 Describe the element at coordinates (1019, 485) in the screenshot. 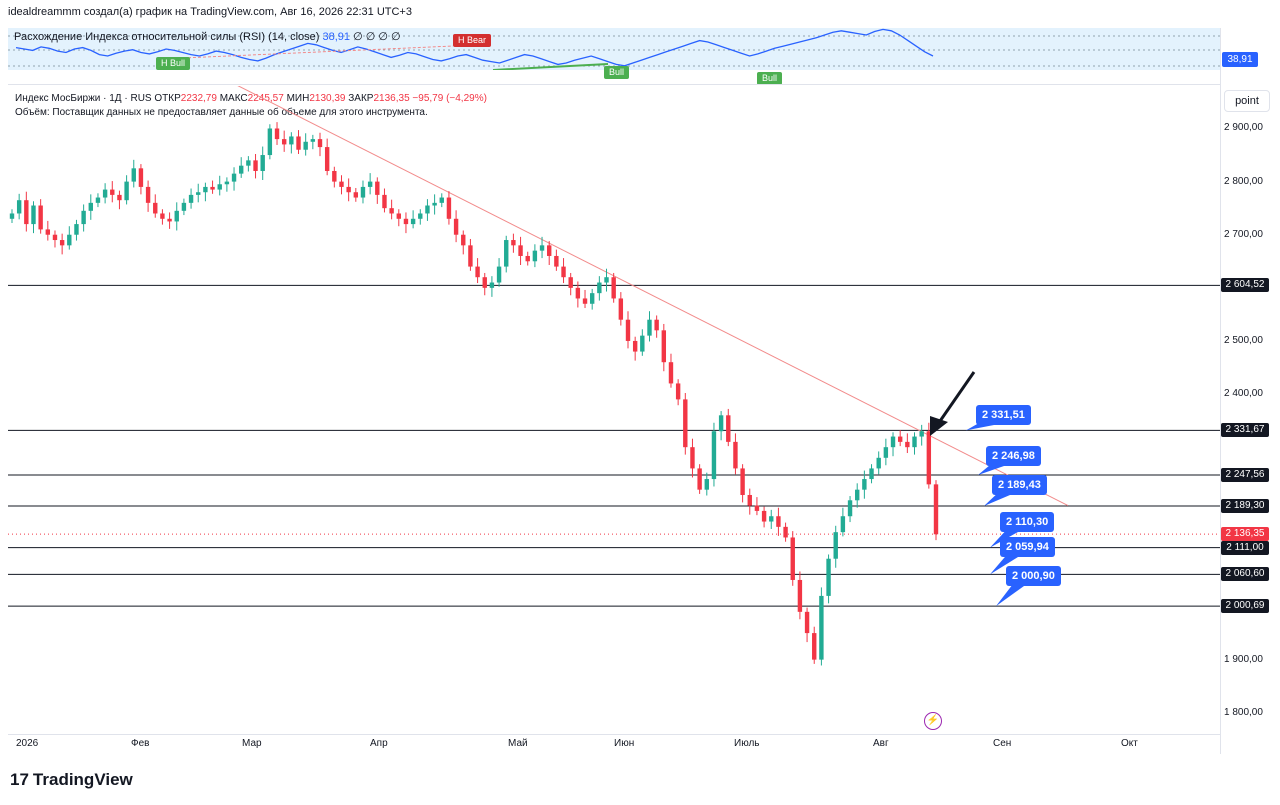

I see `price-callout: 2 189,43` at that location.